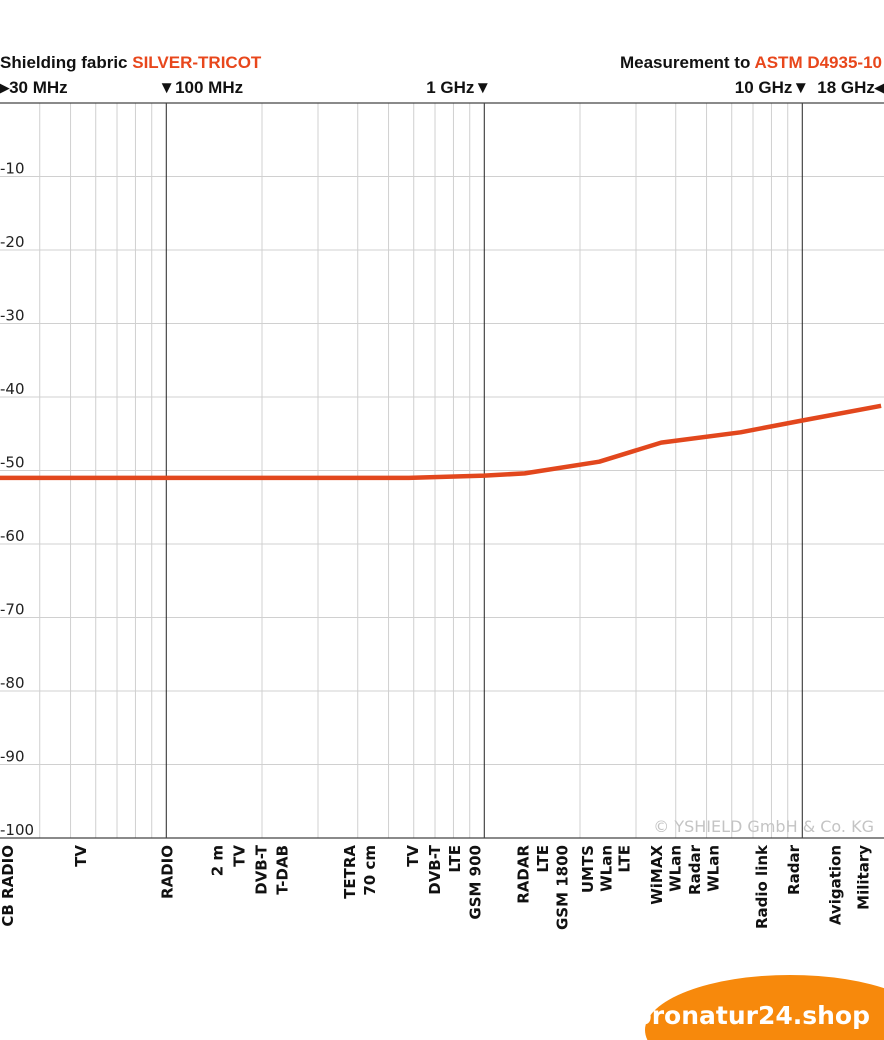 The image size is (884, 1040). Describe the element at coordinates (476, 882) in the screenshot. I see `band-label: GSM 900` at that location.